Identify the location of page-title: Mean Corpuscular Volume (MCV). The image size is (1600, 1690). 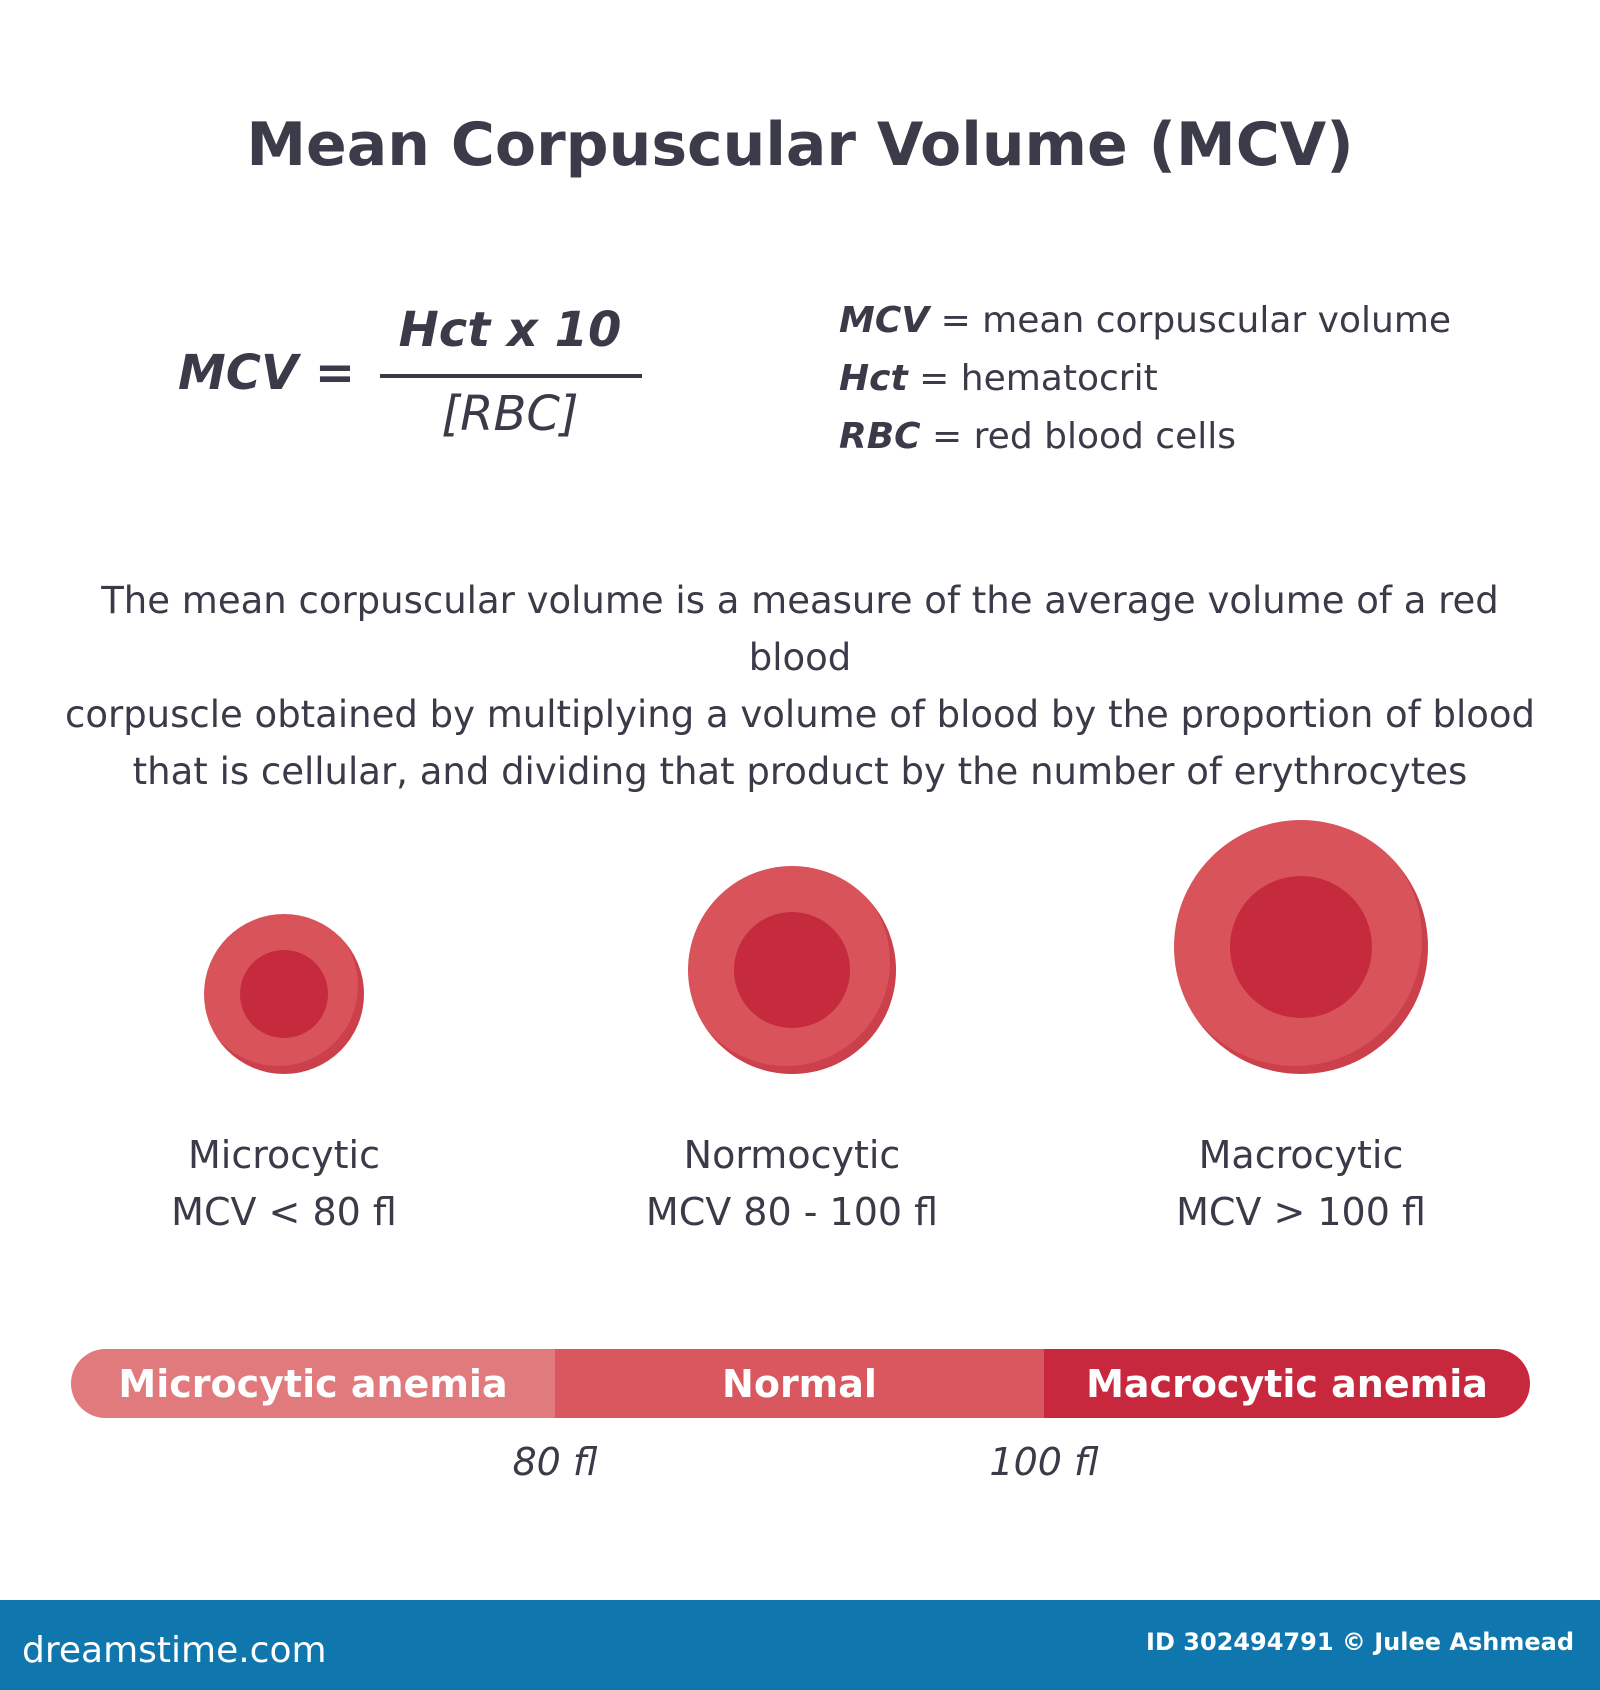
(800, 145).